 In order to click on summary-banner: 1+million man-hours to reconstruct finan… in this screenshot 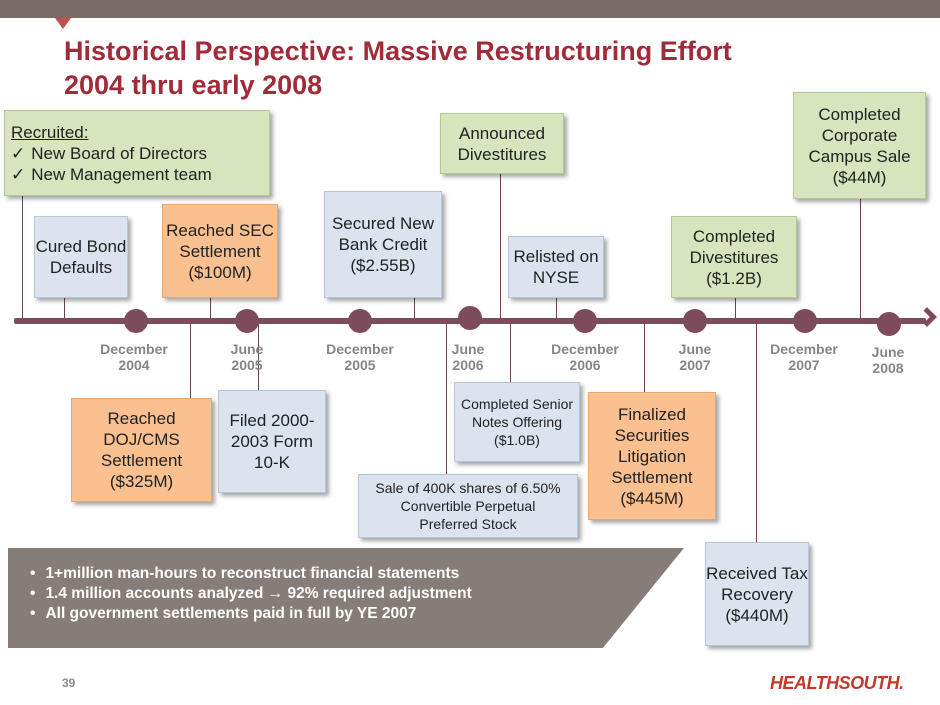, I will do `click(346, 598)`.